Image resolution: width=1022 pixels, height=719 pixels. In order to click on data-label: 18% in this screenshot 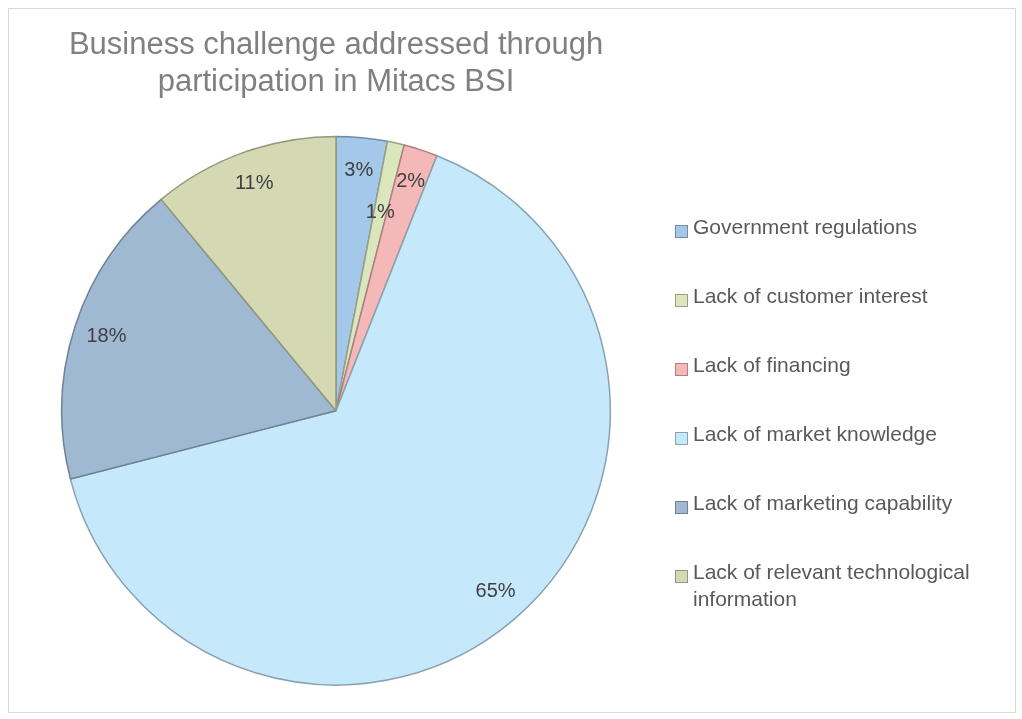, I will do `click(106, 334)`.